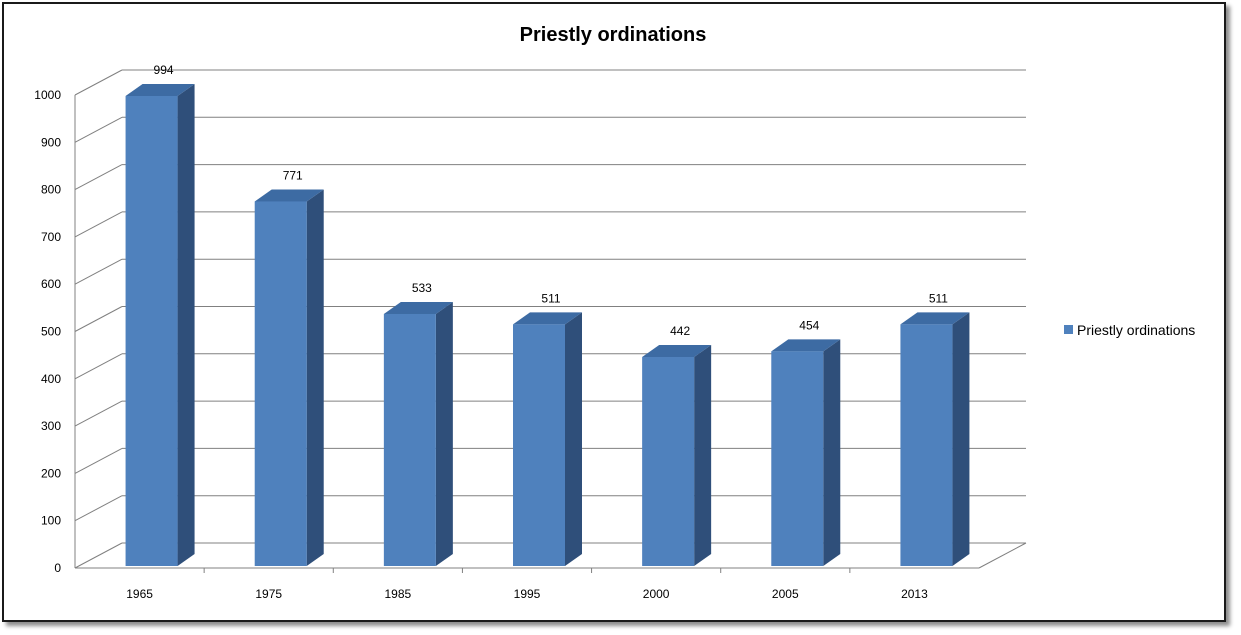 The height and width of the screenshot is (635, 1241). I want to click on x-tick-label: 1985, so click(398, 594).